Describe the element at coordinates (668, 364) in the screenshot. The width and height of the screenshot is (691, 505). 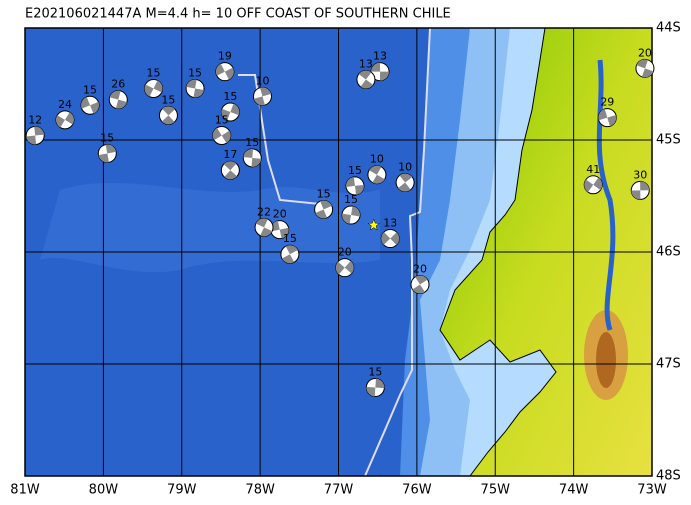
I see `y-tick-label: 47S` at that location.